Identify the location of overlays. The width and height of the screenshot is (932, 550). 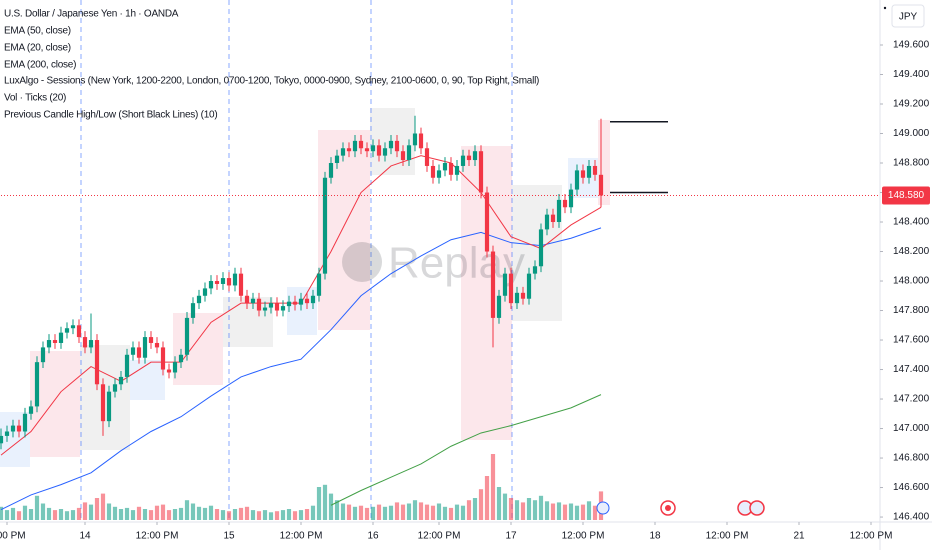
(440, 158).